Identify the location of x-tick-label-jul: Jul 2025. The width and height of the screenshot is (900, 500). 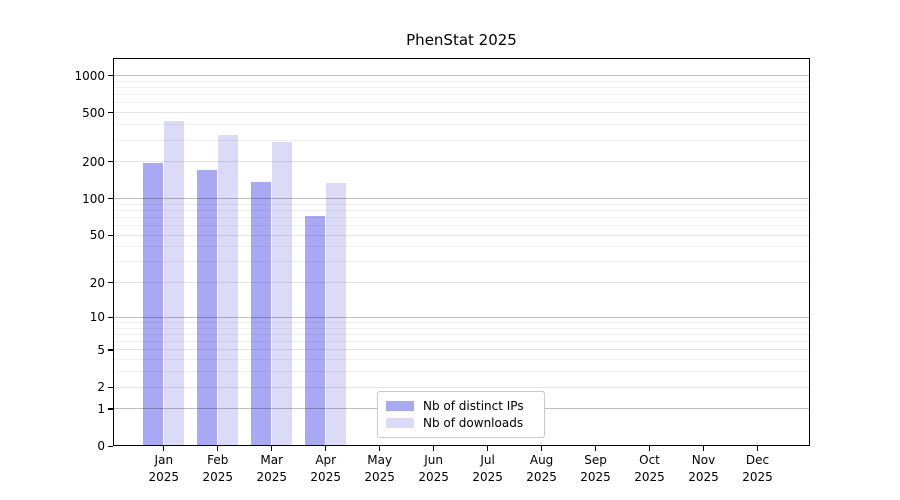
(488, 469).